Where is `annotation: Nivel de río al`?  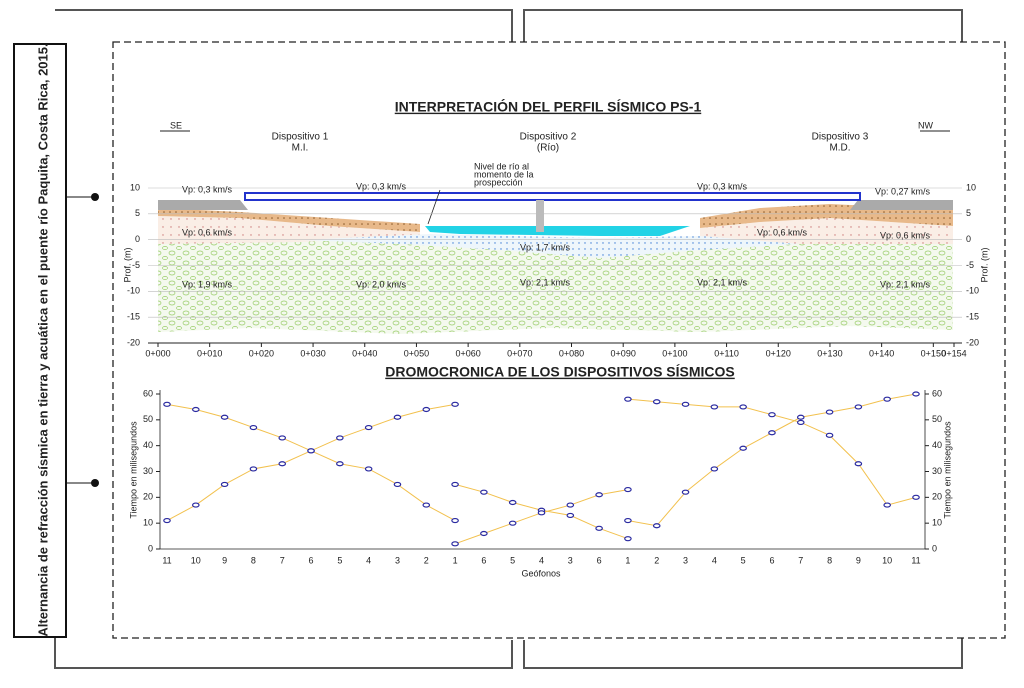
annotation: Nivel de río al is located at coordinates (501, 166).